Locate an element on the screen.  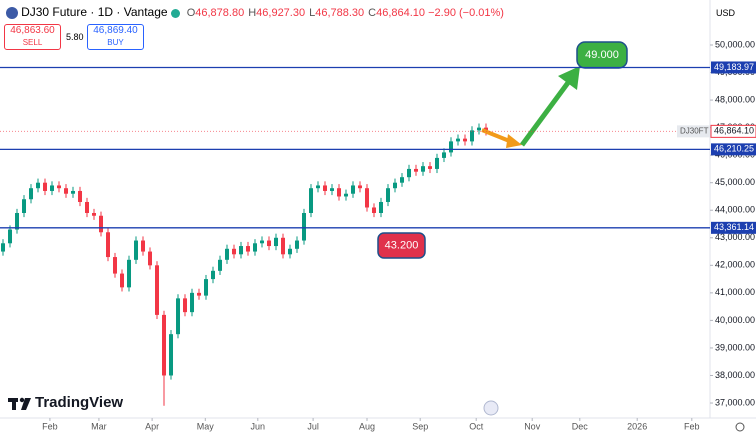
ohlc-key: O is located at coordinates (191, 13).